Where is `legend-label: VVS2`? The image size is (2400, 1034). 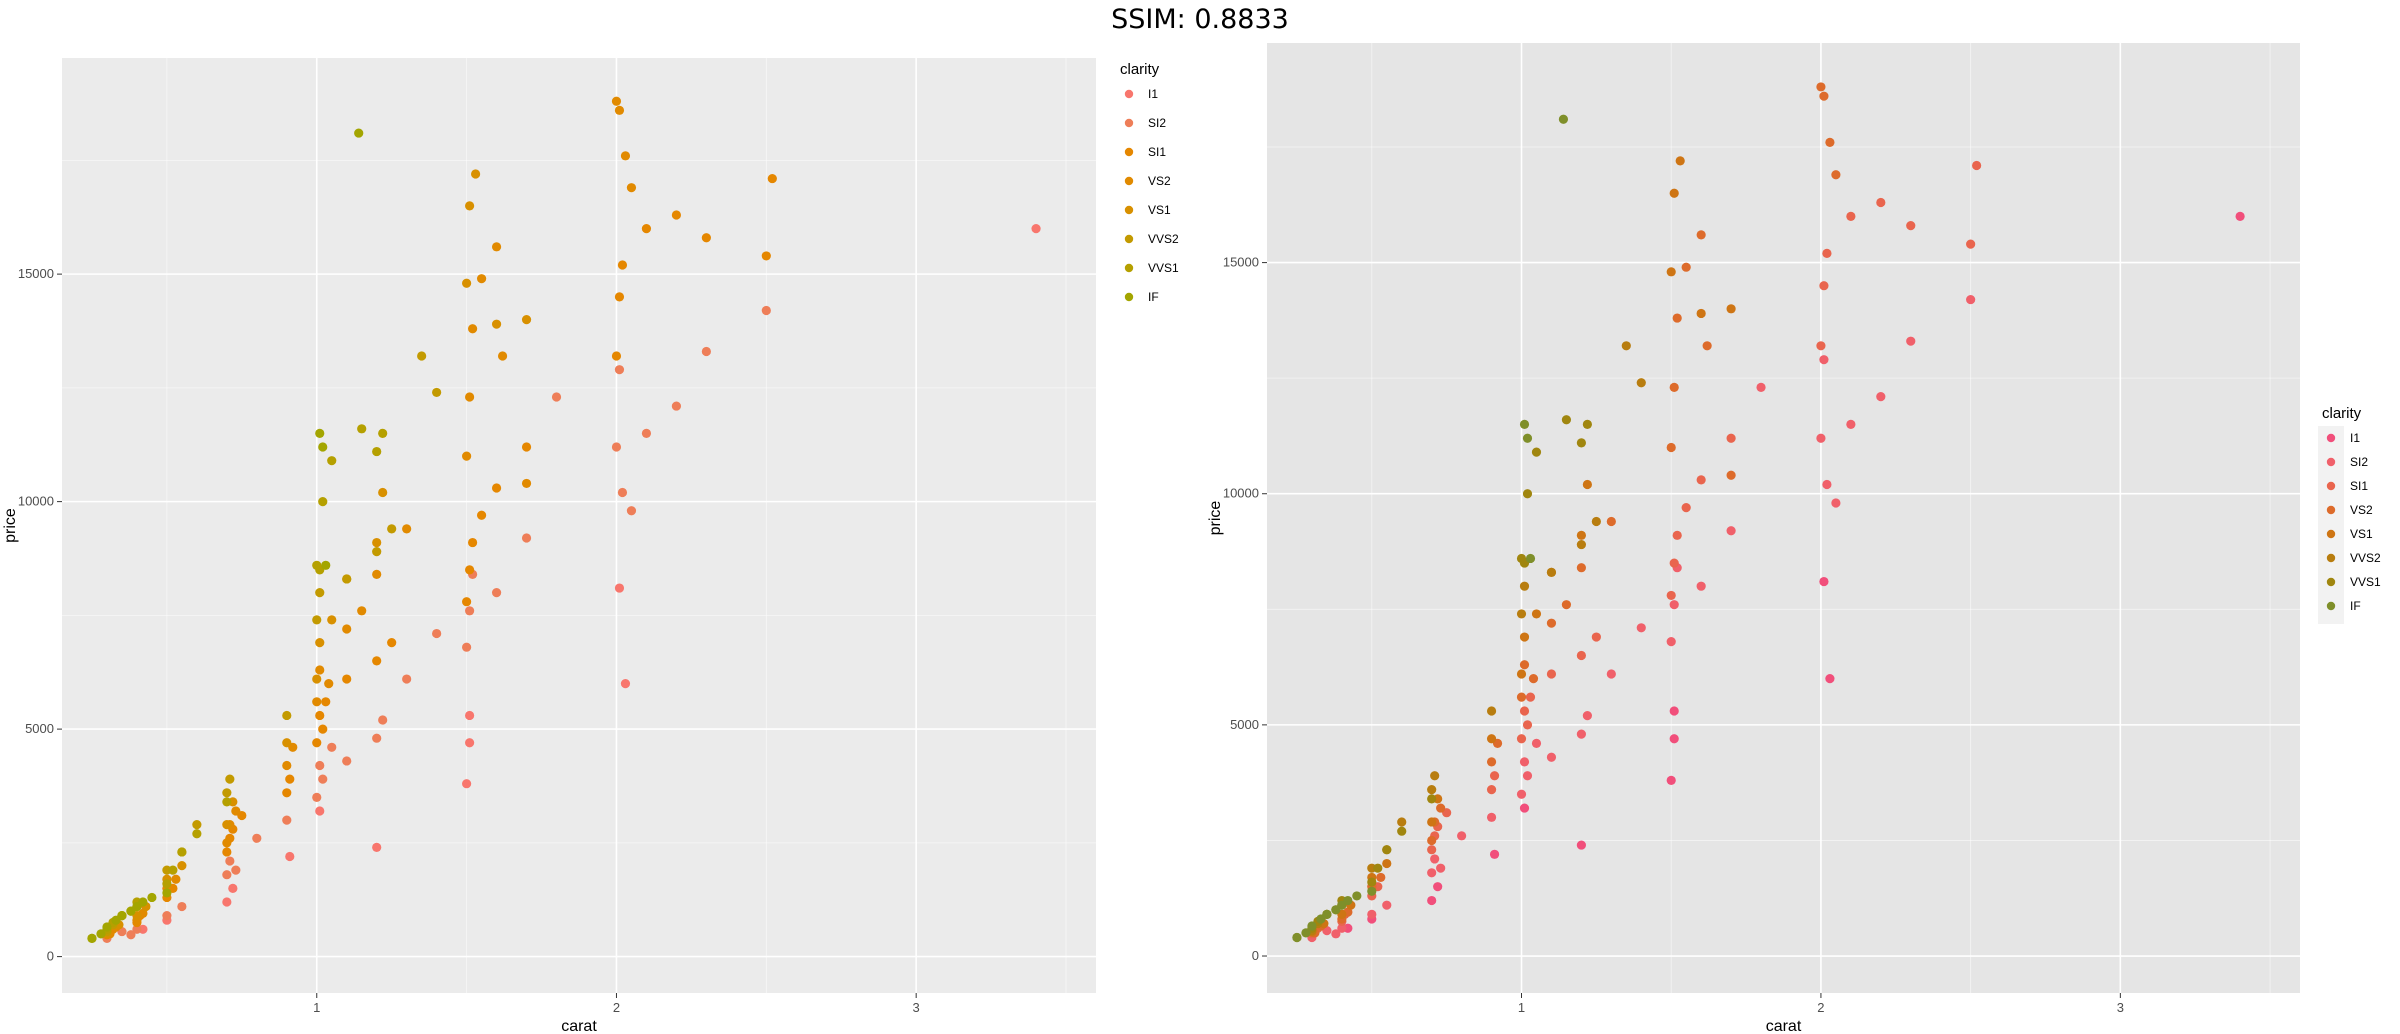 legend-label: VVS2 is located at coordinates (2365, 558).